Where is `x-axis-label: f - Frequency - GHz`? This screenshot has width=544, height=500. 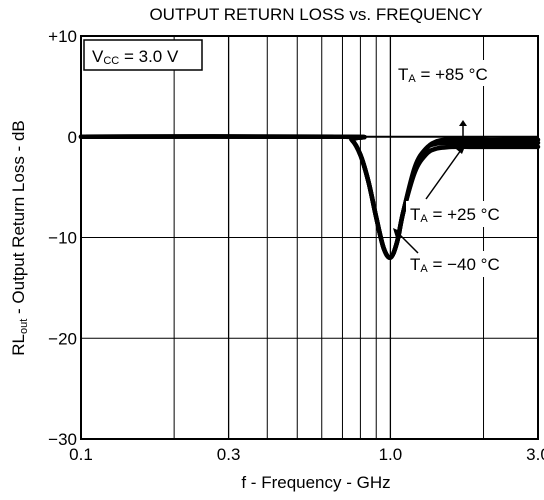
x-axis-label: f - Frequency - GHz is located at coordinates (315, 482).